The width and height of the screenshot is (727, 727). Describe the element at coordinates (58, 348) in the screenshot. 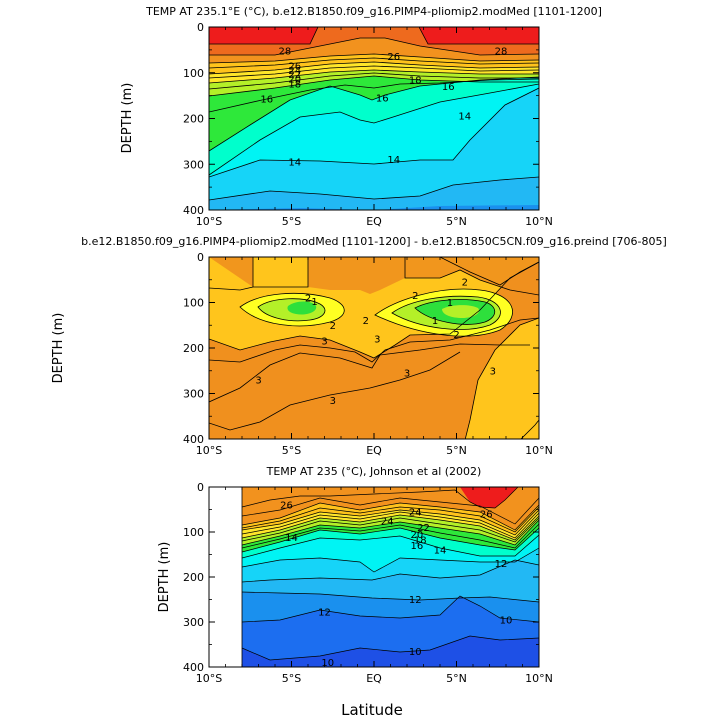

I see `panel-2-ylabel: DEPTH (m)` at that location.